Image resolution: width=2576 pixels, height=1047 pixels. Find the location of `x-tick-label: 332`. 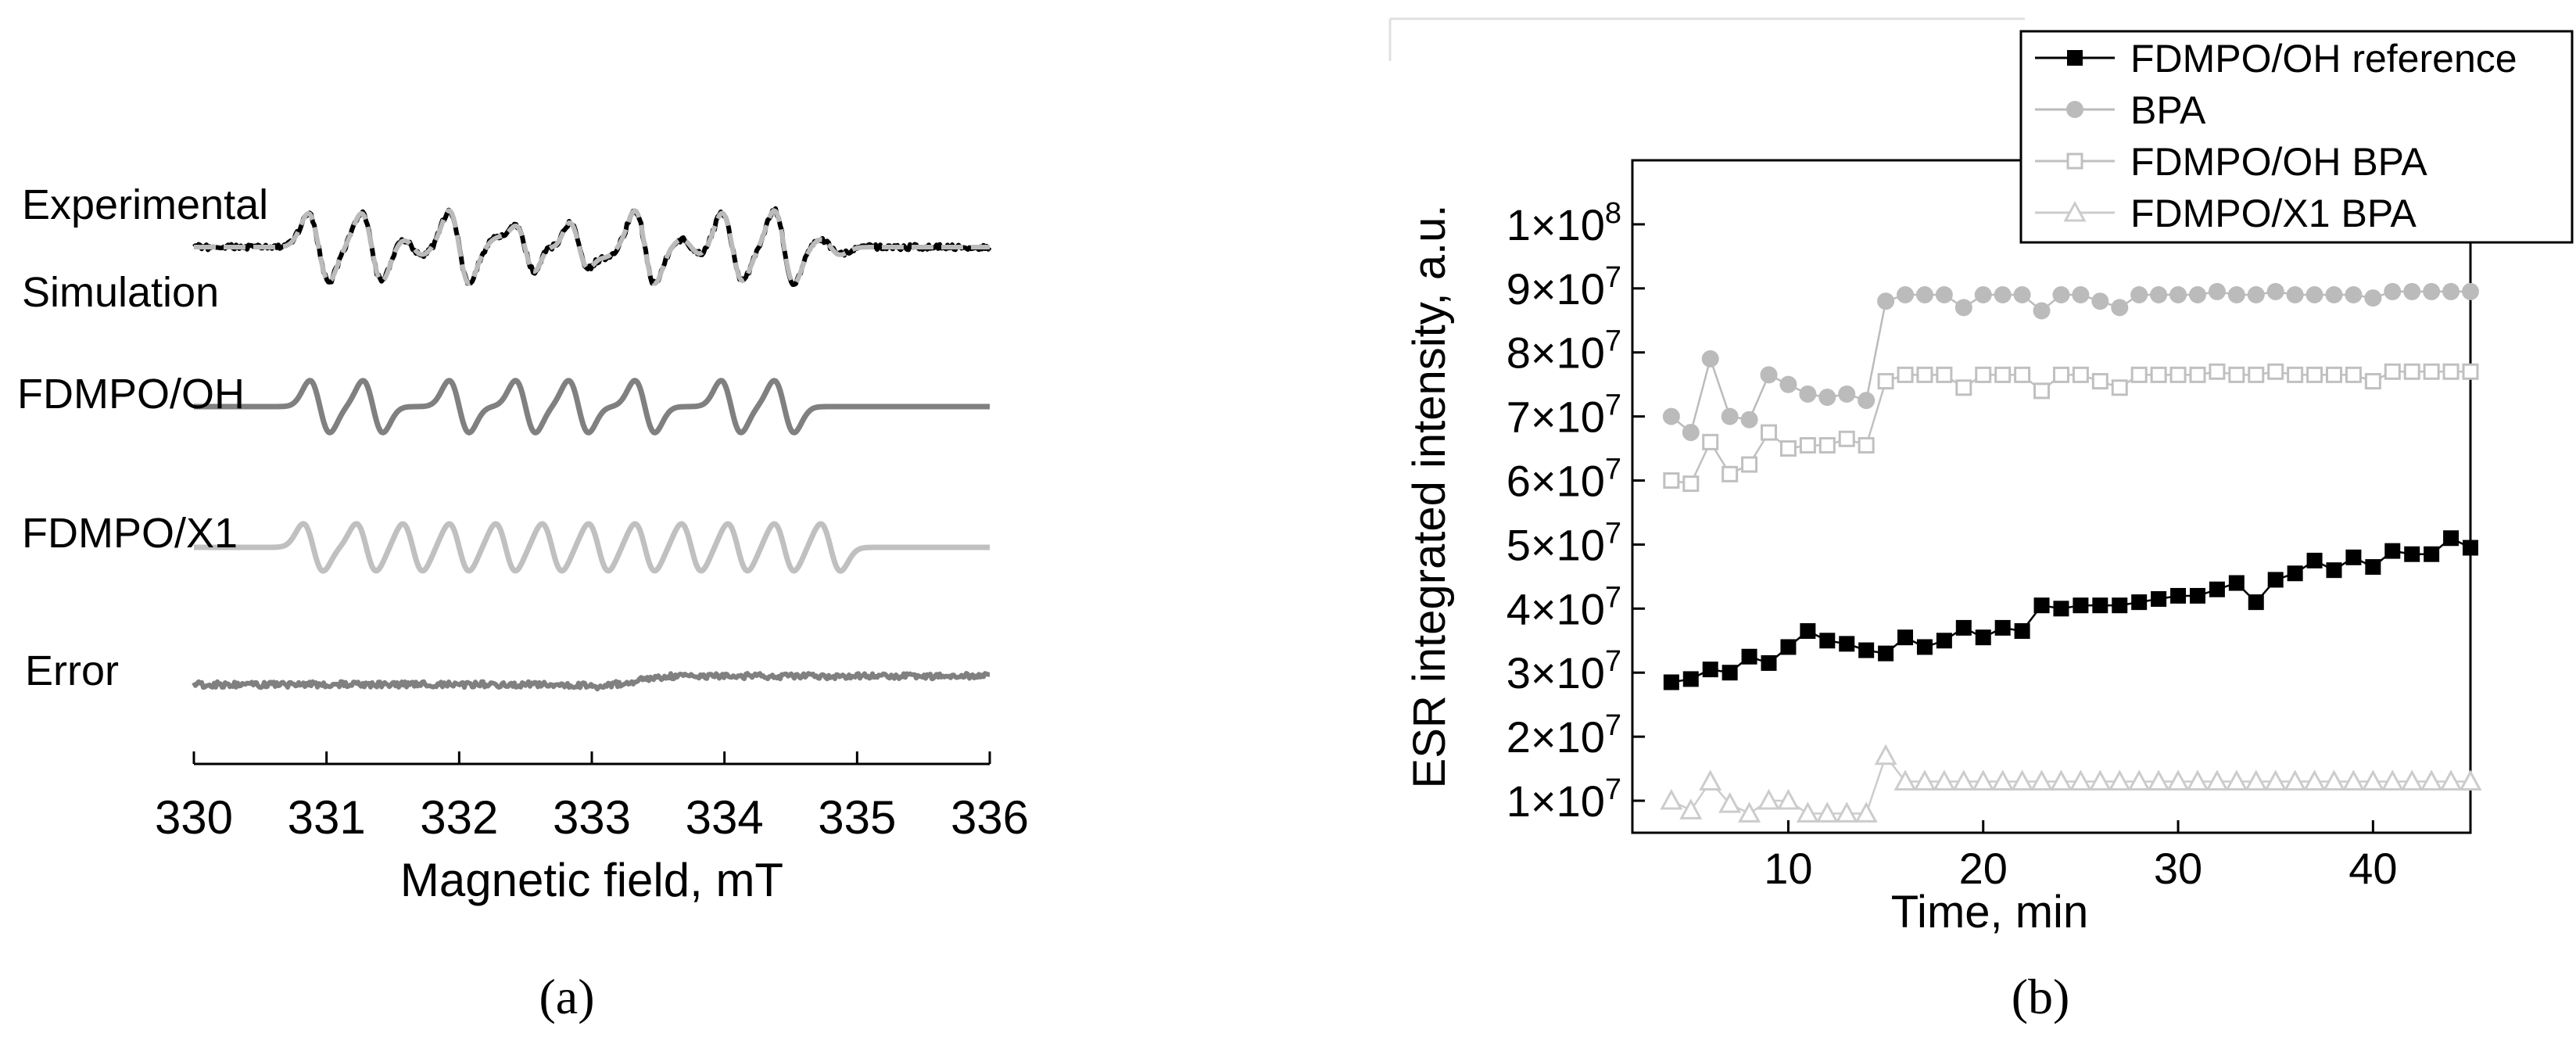

x-tick-label: 332 is located at coordinates (459, 817).